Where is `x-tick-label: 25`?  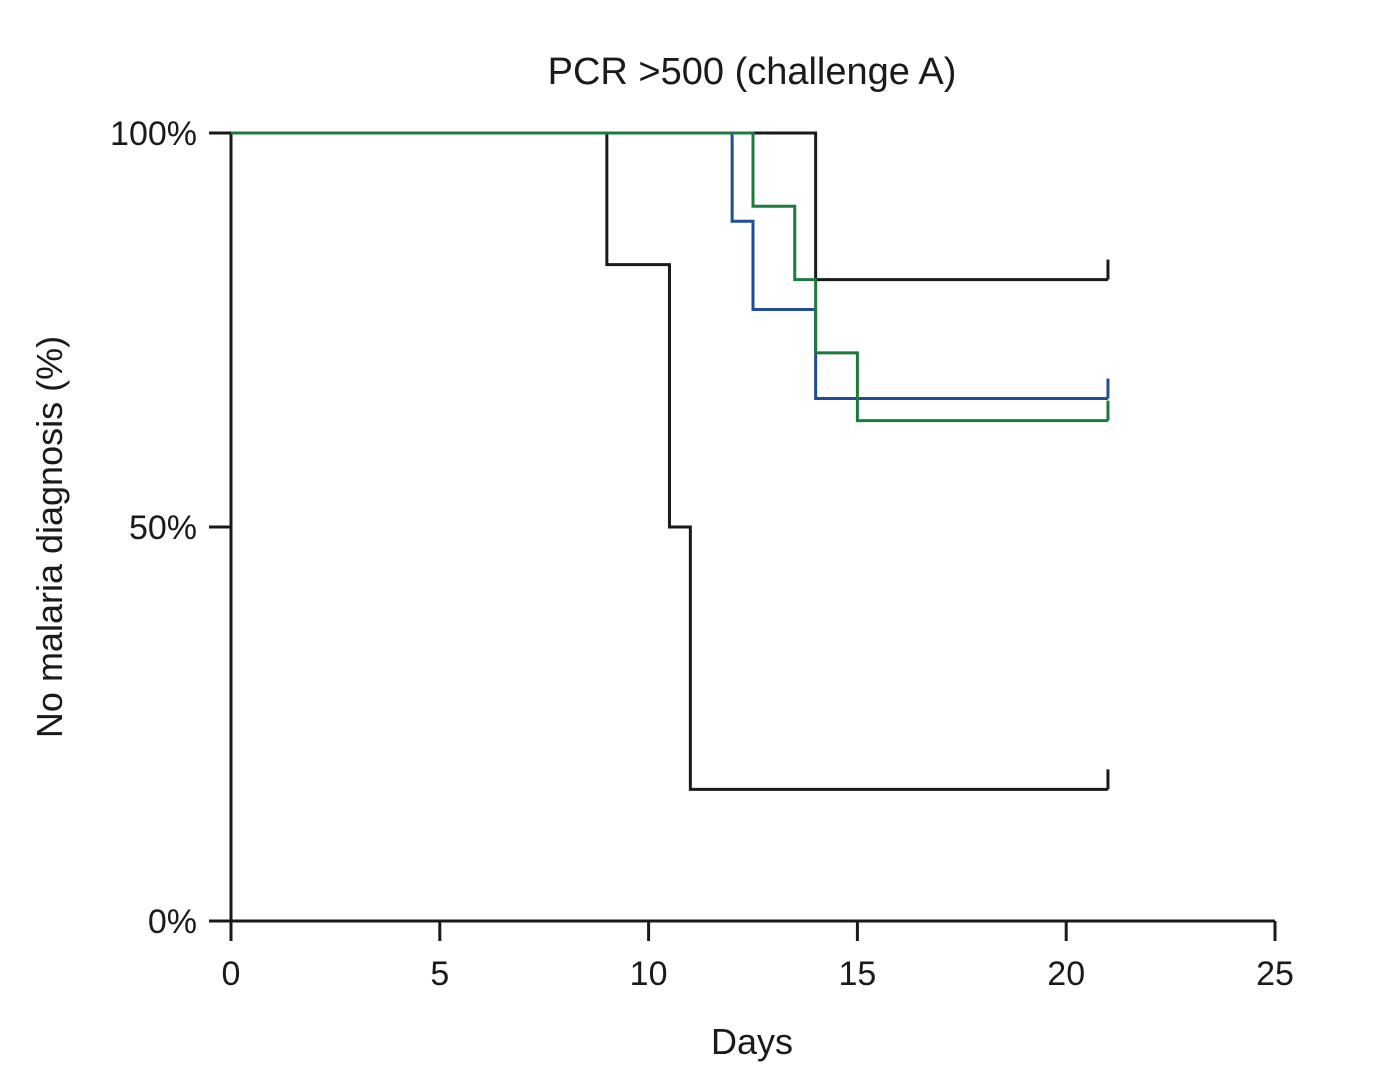
x-tick-label: 25 is located at coordinates (1275, 974).